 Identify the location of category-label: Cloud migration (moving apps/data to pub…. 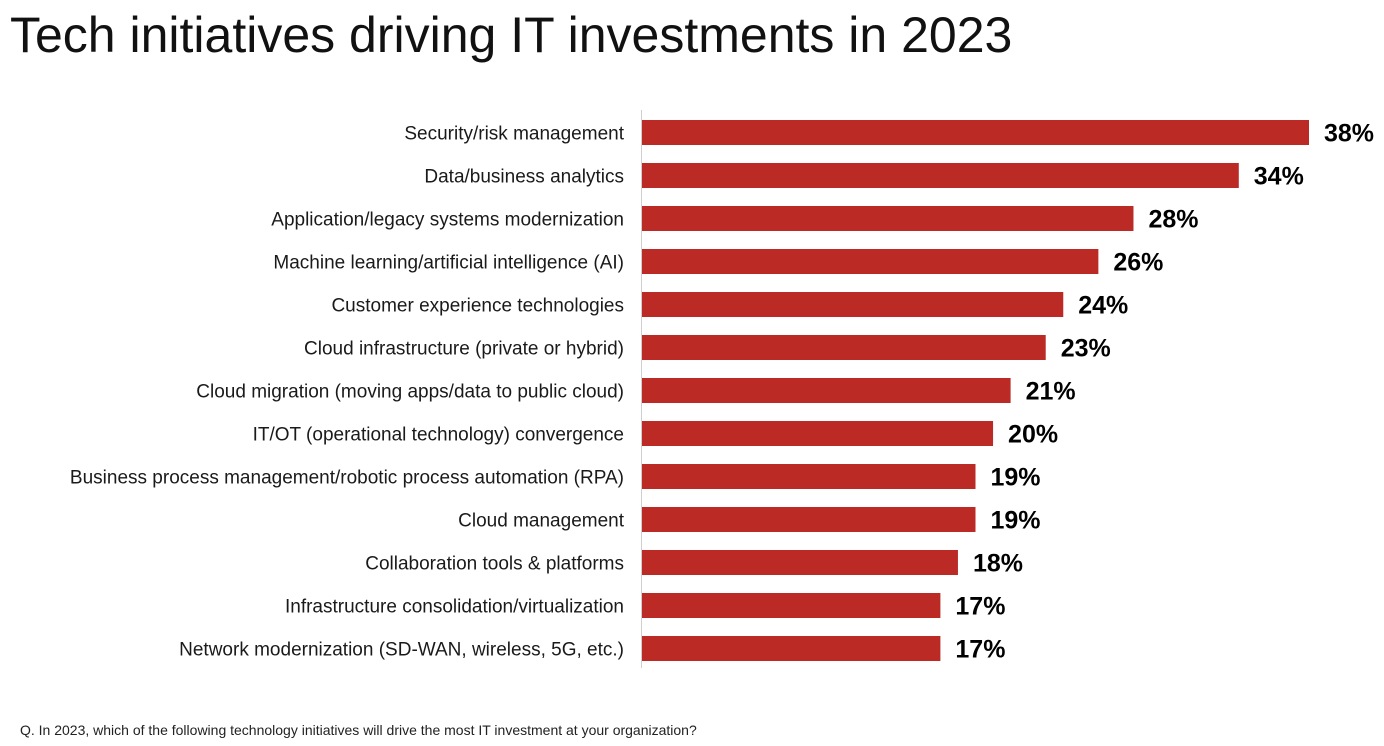
(410, 392).